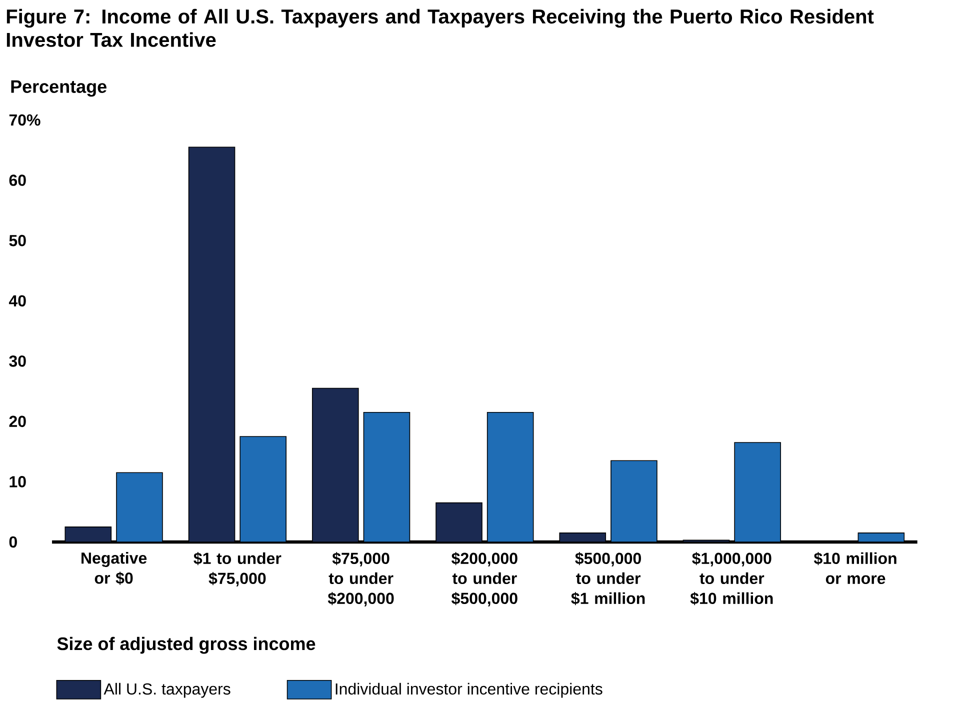 This screenshot has width=966, height=702. I want to click on x-tick-label: $500,000 to under $1 million, so click(608, 579).